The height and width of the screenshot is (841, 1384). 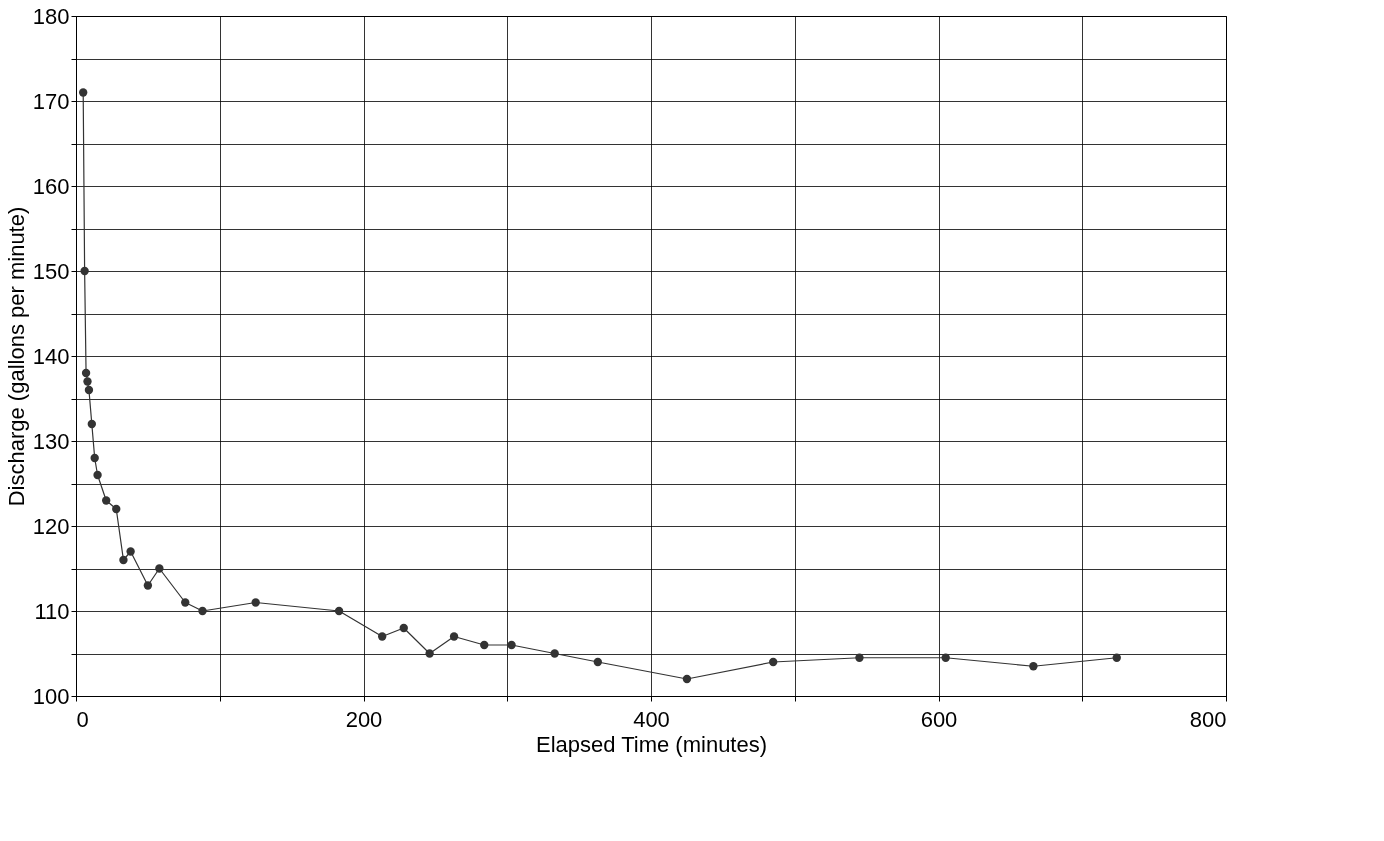 What do you see at coordinates (51, 696) in the screenshot?
I see `y-tick-label: 100` at bounding box center [51, 696].